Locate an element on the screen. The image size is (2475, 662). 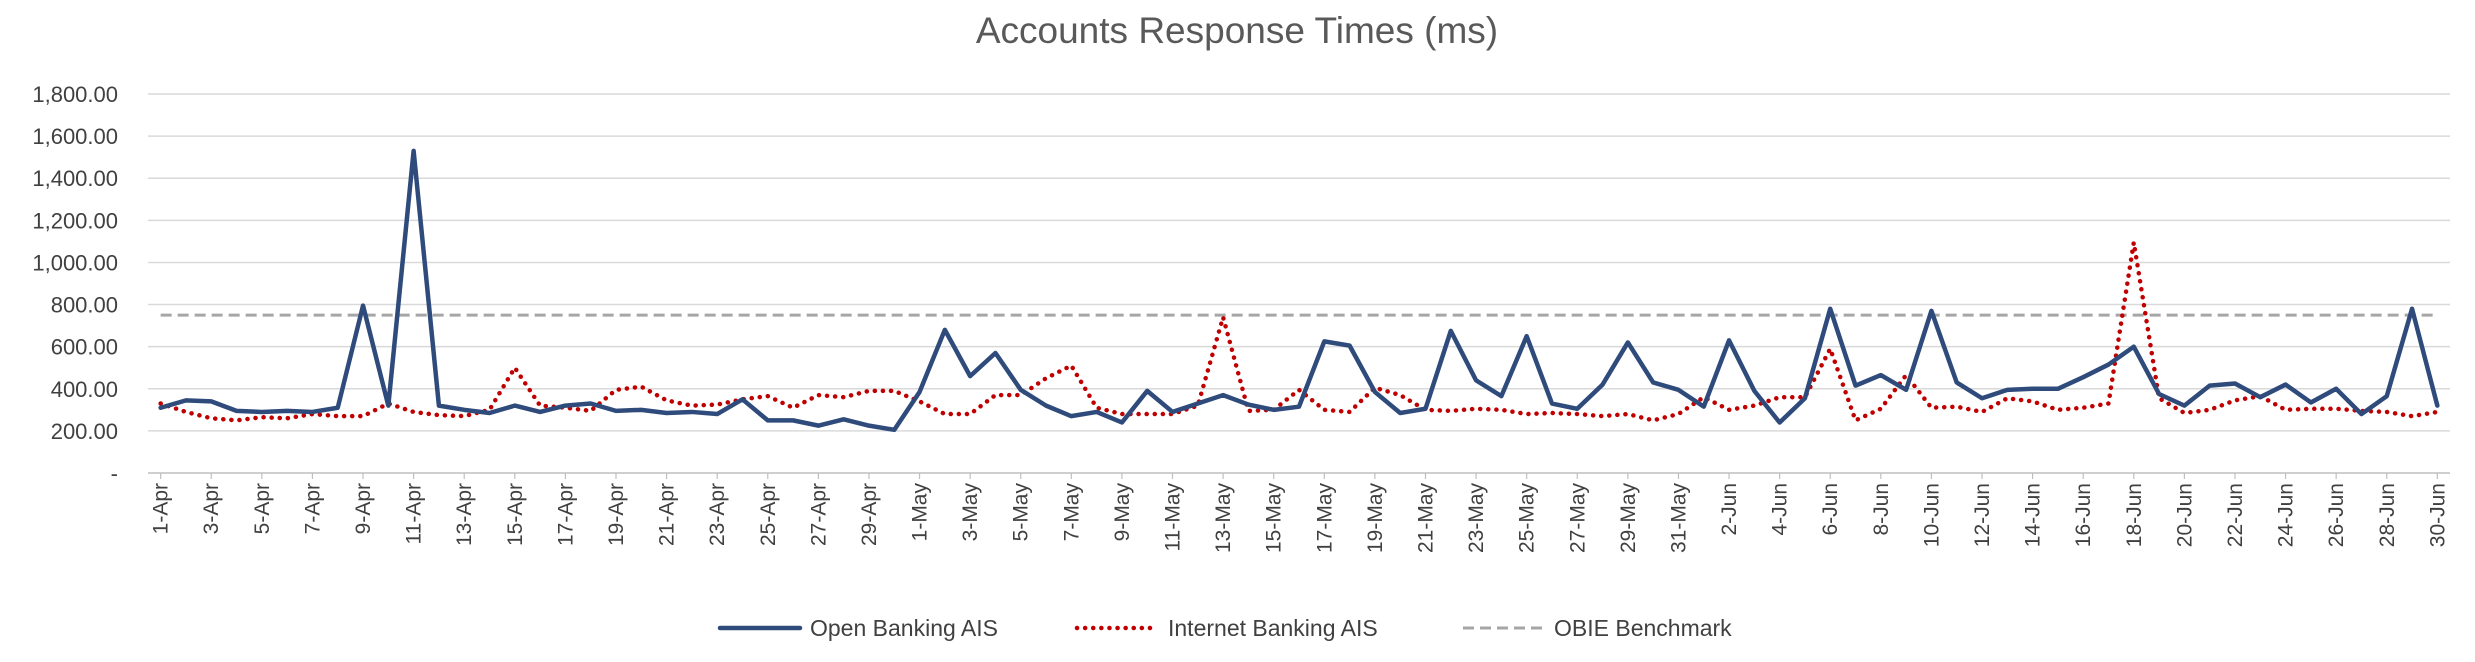
x-tick-label: 9-May is located at coordinates (1122, 512).